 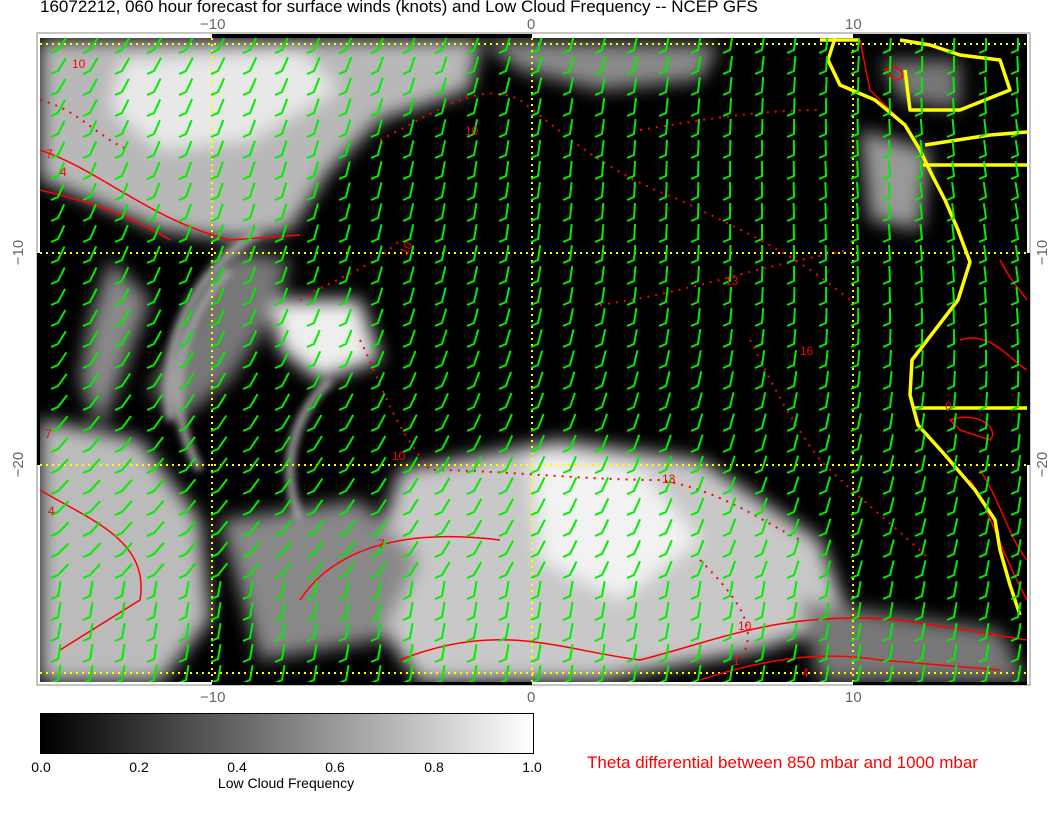 What do you see at coordinates (19, 252) in the screenshot?
I see `lat-label-left-s10: −10` at bounding box center [19, 252].